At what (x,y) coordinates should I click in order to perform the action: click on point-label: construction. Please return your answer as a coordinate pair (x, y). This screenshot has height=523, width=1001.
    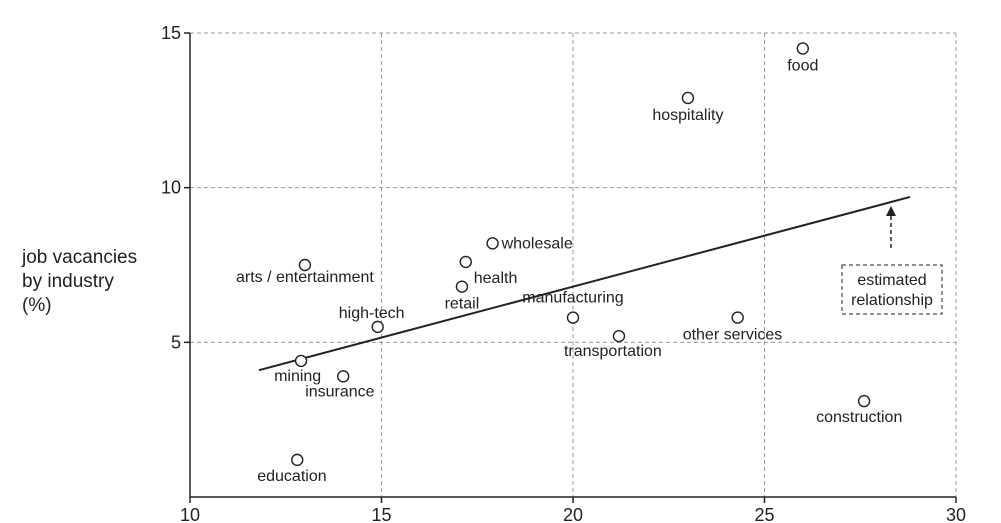
    Looking at the image, I should click on (859, 417).